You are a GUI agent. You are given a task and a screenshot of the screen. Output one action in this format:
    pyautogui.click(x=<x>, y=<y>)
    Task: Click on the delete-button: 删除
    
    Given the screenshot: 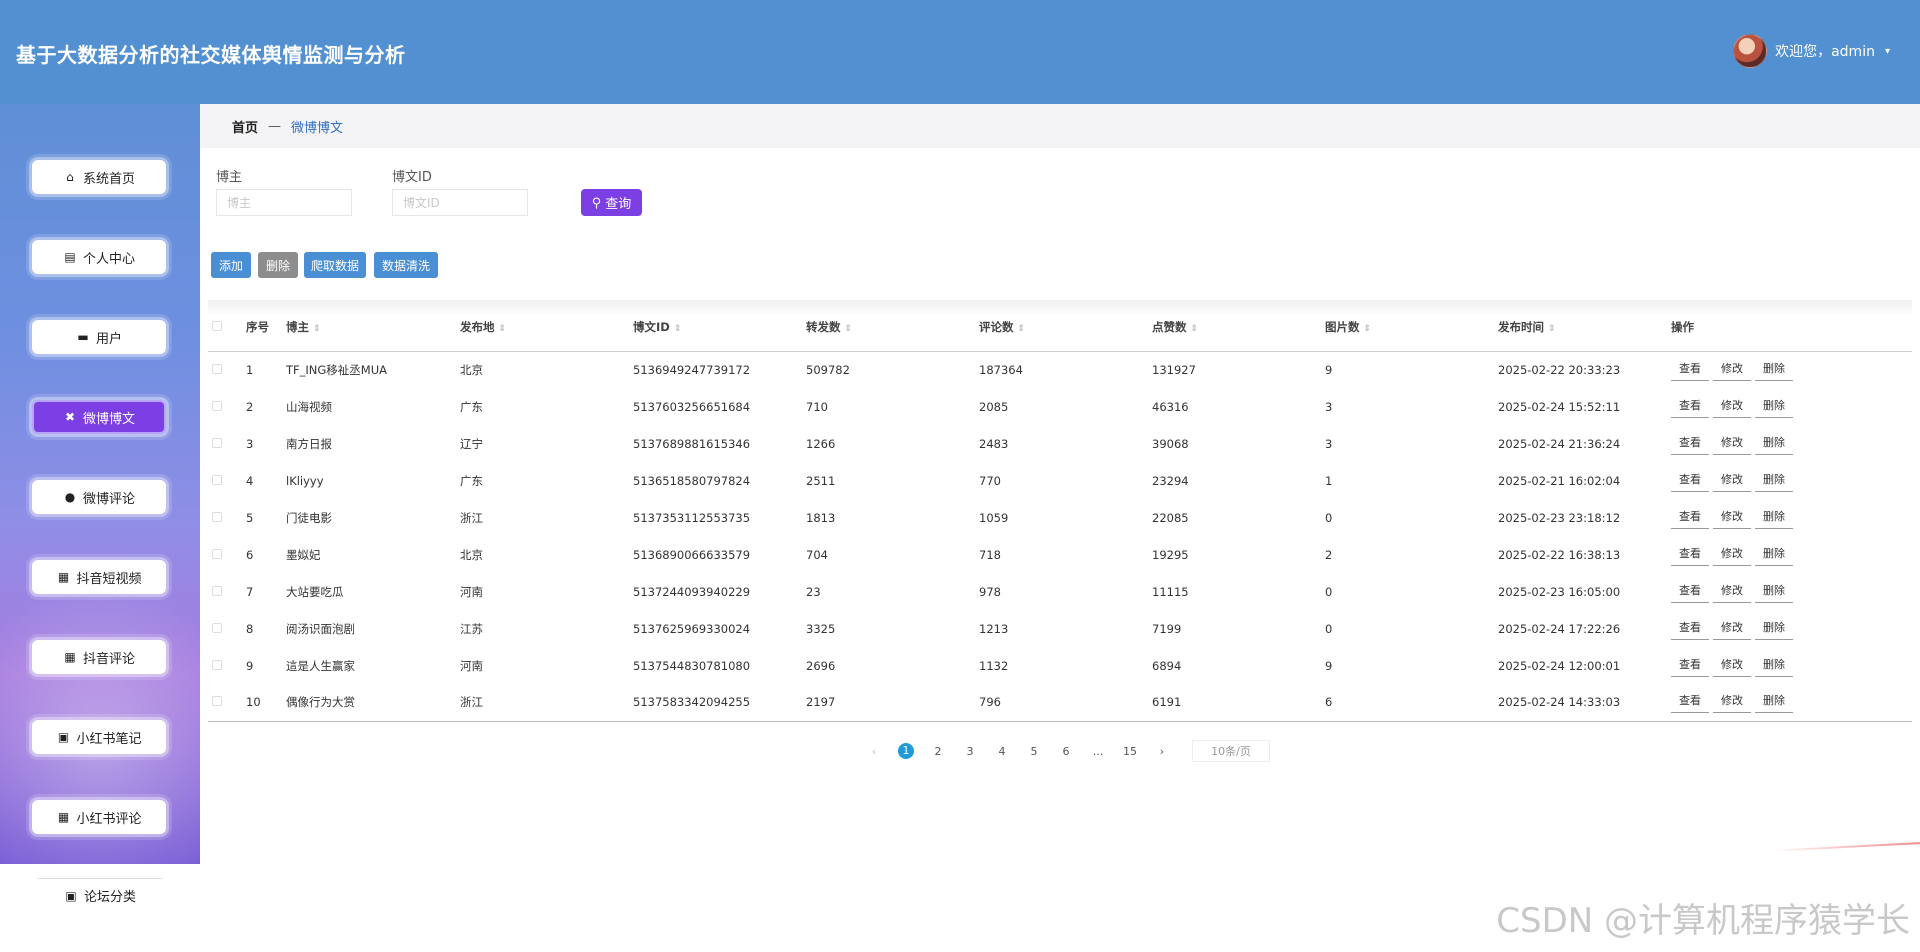 What is the action you would take?
    pyautogui.click(x=278, y=265)
    